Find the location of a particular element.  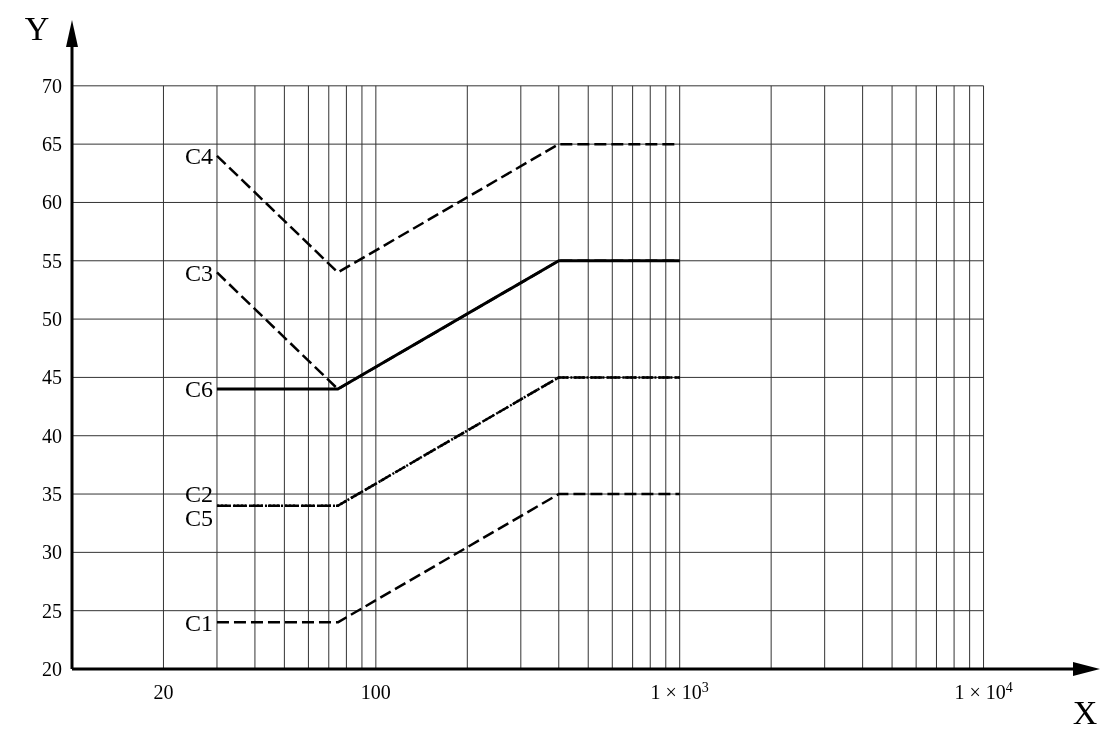

x-tick-label: 1 × 10$^{3}$ is located at coordinates (679, 691).